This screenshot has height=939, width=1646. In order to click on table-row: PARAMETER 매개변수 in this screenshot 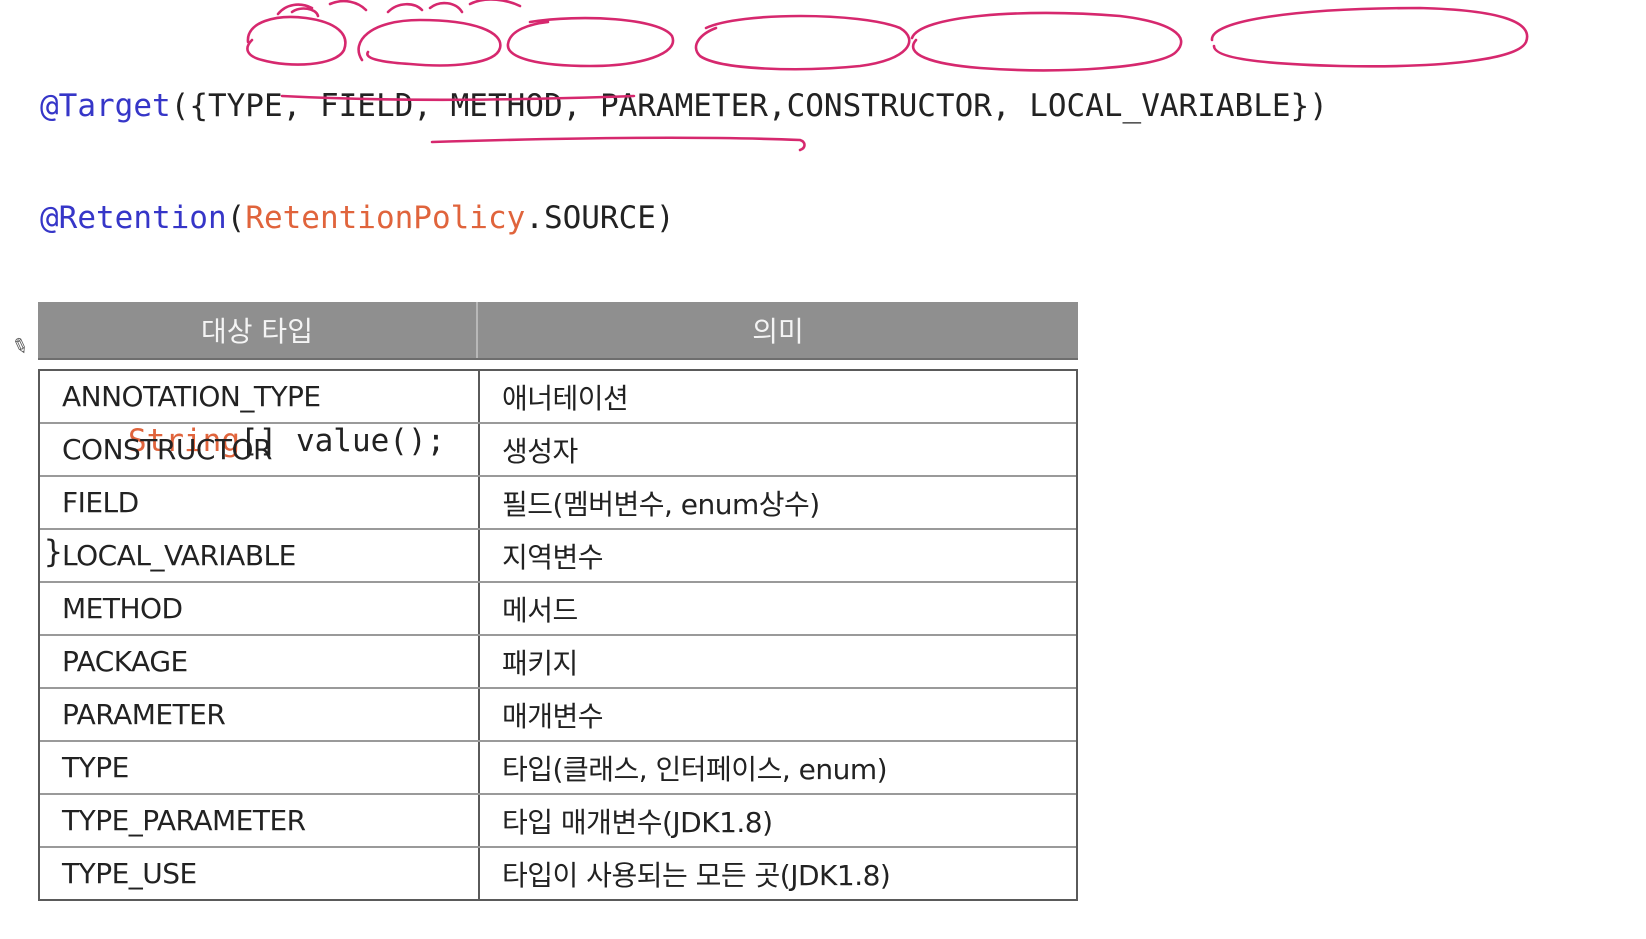, I will do `click(558, 715)`.